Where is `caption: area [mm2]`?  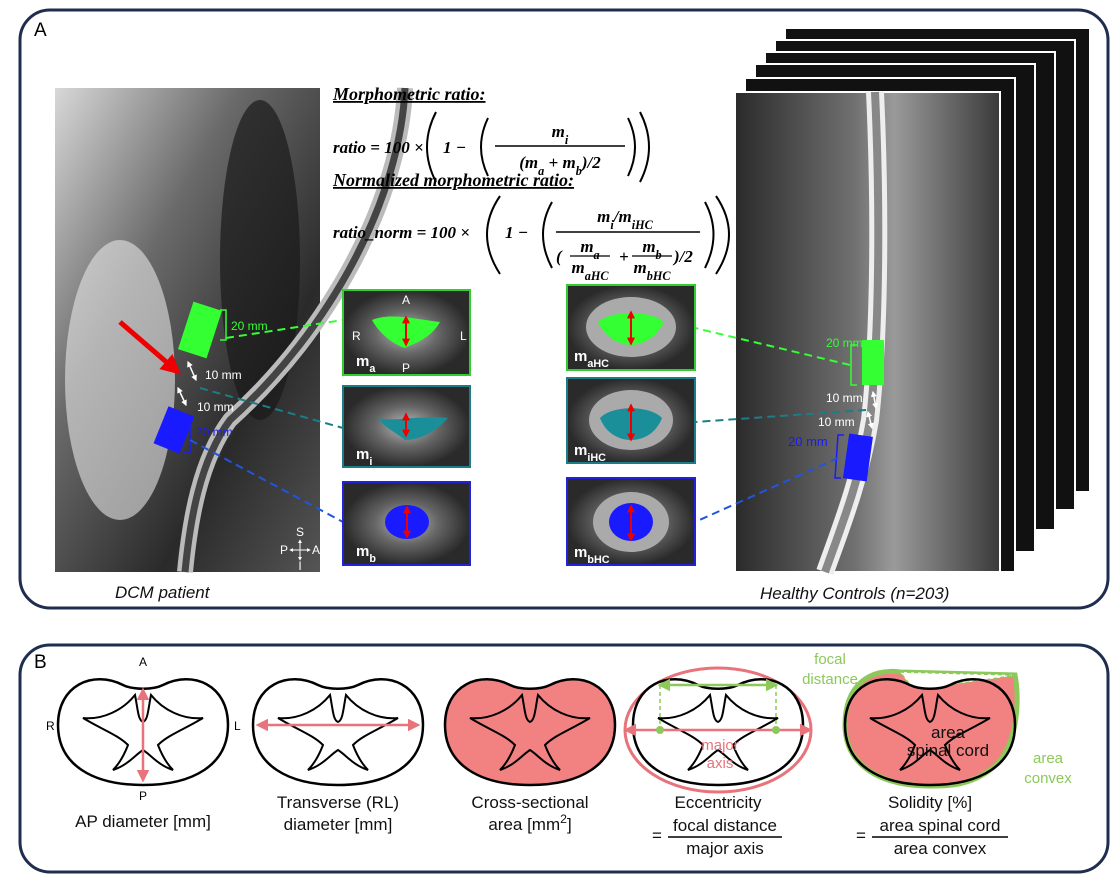
caption: area [mm2] is located at coordinates (529, 823).